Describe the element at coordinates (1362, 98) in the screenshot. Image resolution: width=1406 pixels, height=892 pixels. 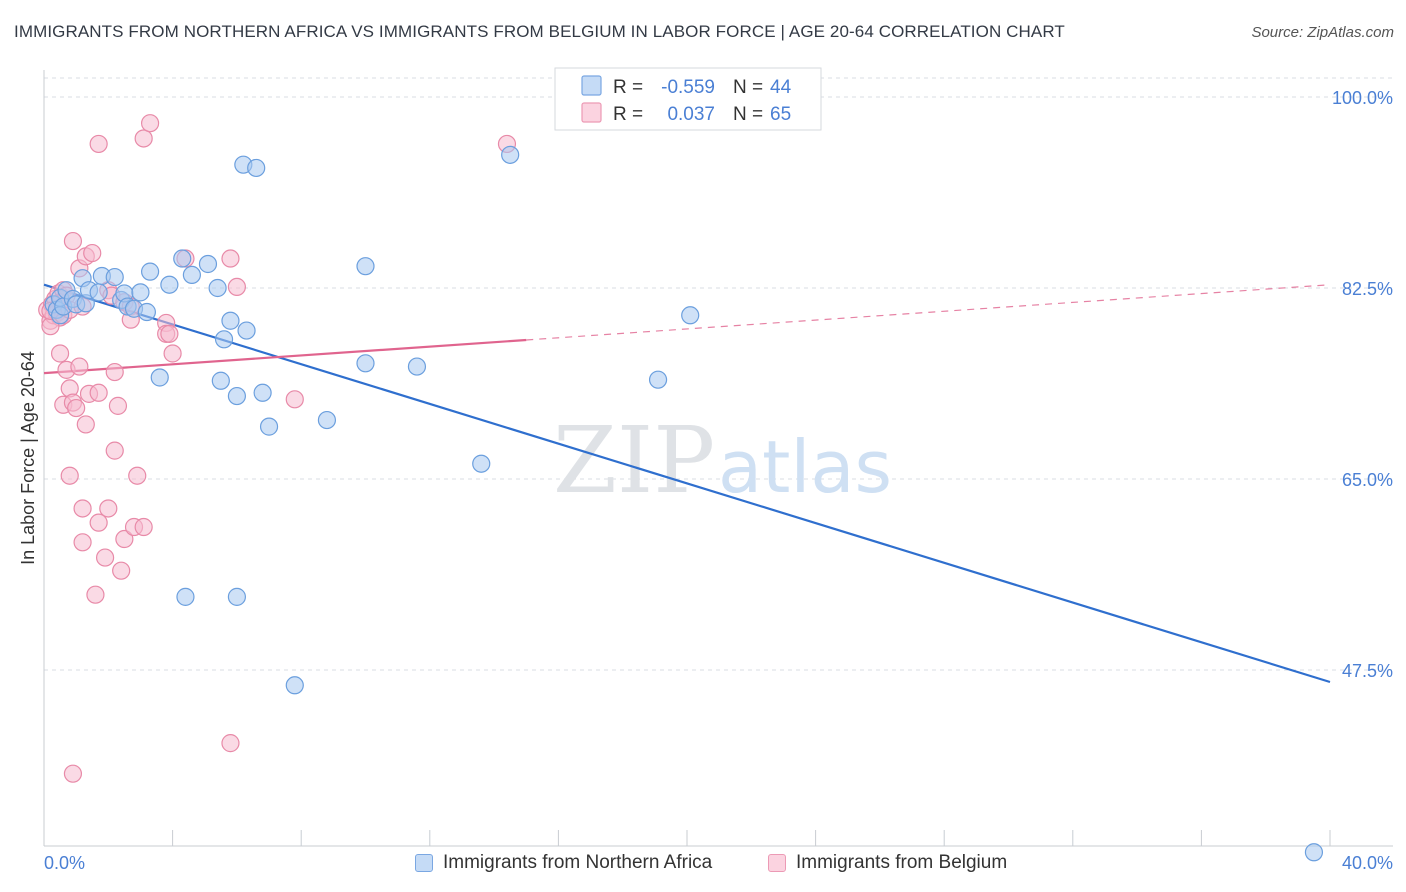
I see `y-tick-label-3: 100.0%` at that location.